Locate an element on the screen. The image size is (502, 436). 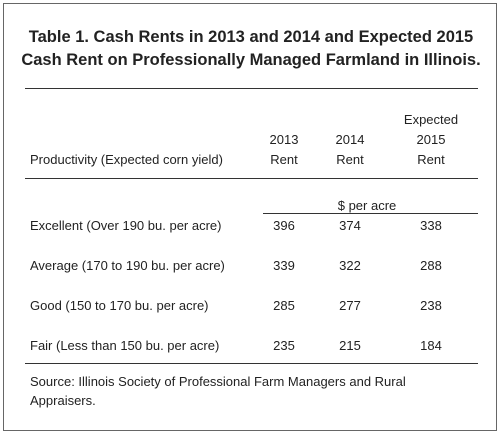
row-label: Fair (Less than 150 bu. per acre) is located at coordinates (125, 345).